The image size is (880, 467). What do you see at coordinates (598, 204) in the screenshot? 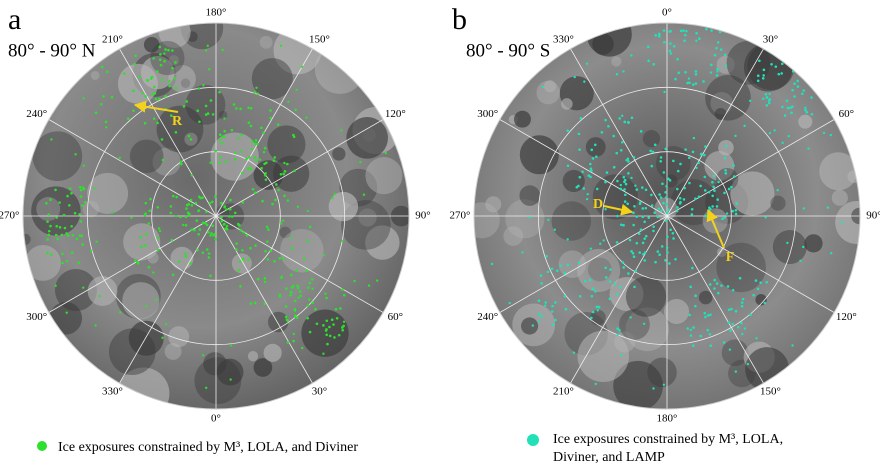
I see `annotation-label: D` at bounding box center [598, 204].